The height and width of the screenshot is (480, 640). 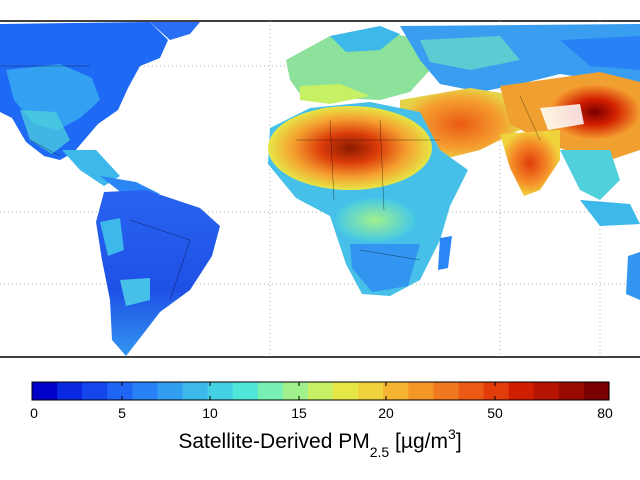 I want to click on title-unit-close: ], so click(x=458, y=441).